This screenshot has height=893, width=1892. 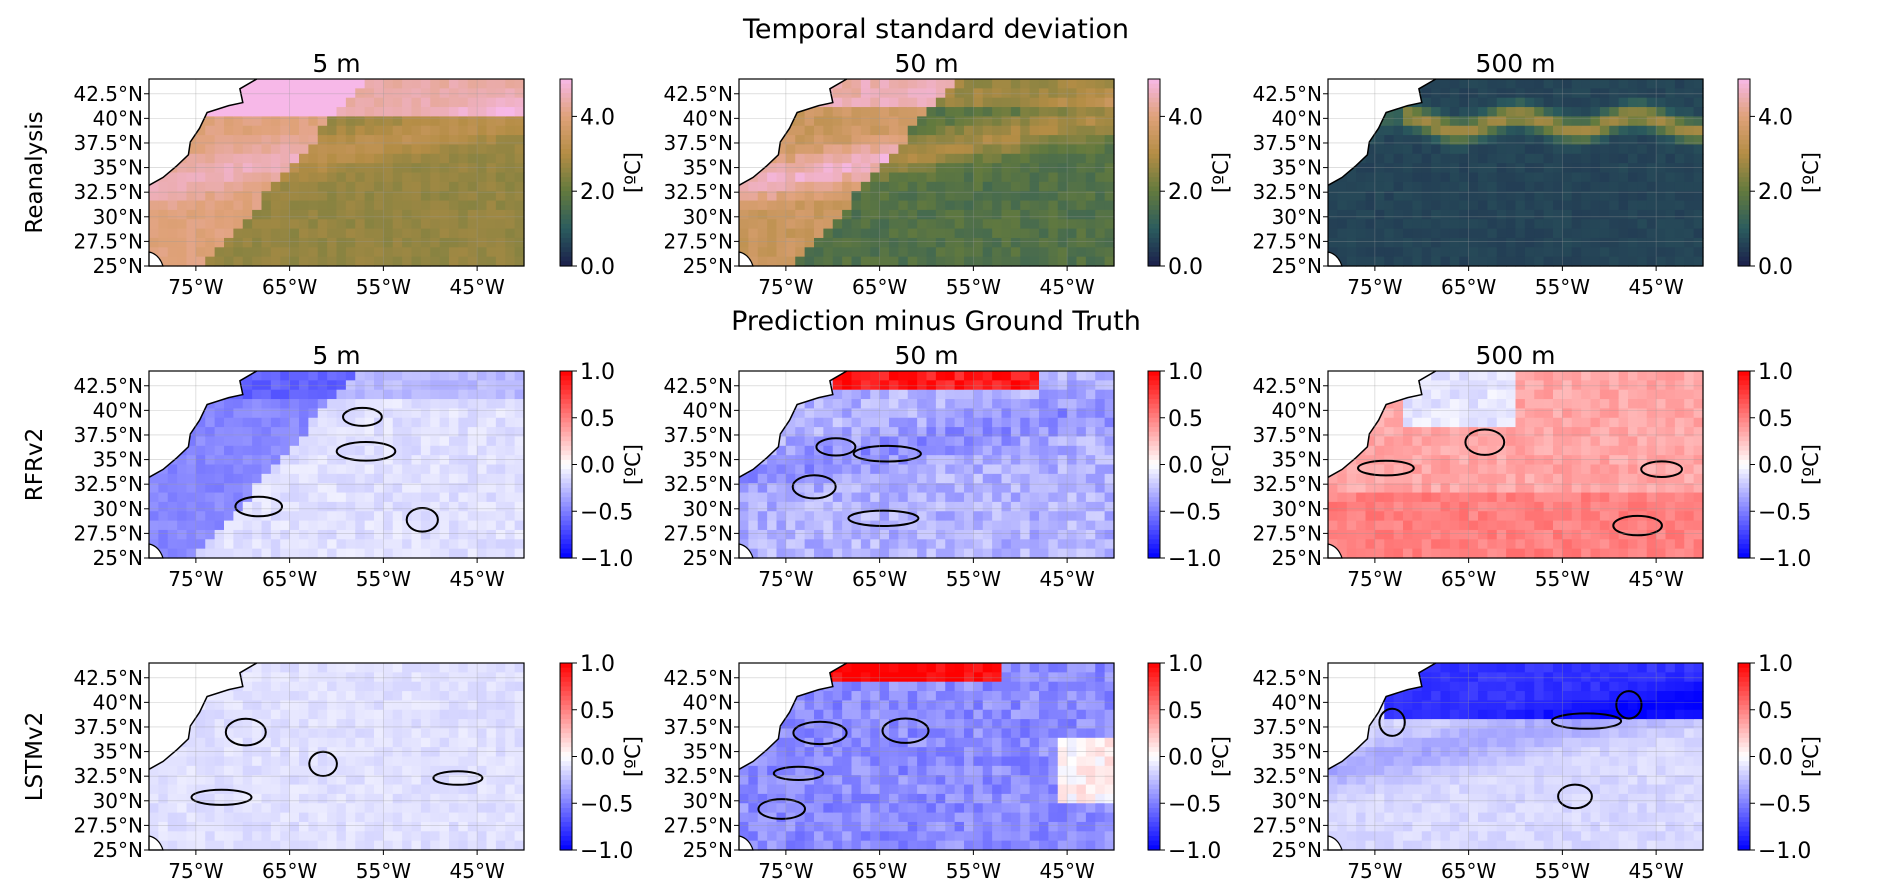 I want to click on colorbar-segment, so click(x=566, y=198).